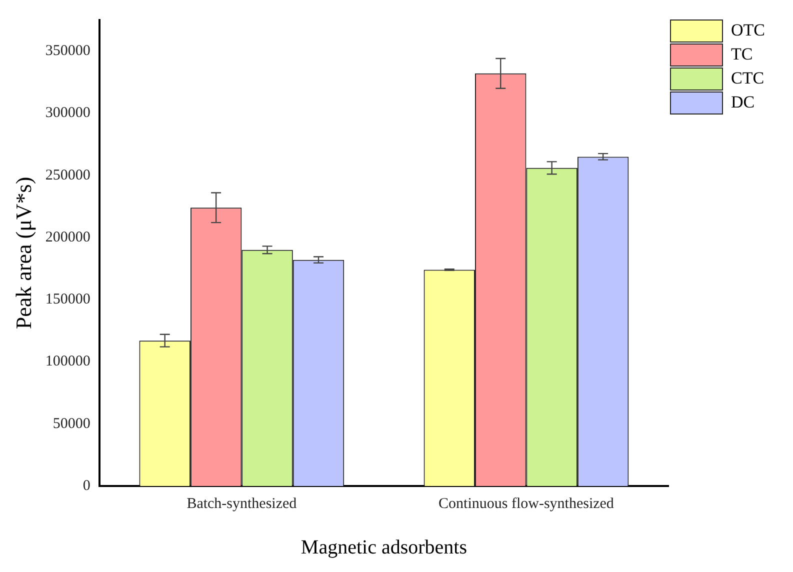  Describe the element at coordinates (742, 54) in the screenshot. I see `legend-label: TC` at that location.